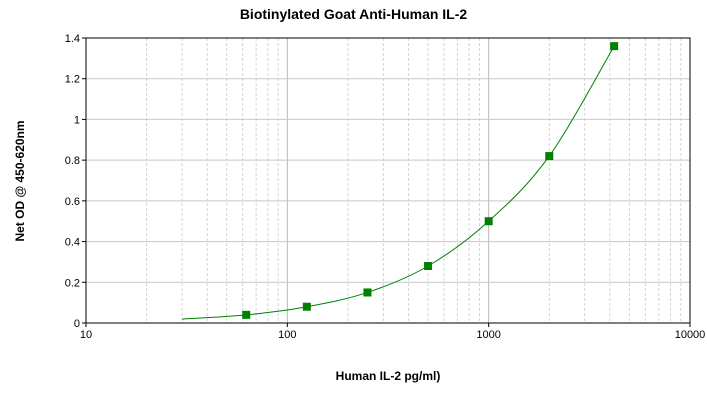 This screenshot has width=707, height=400. I want to click on y-tick-label: 1, so click(77, 120).